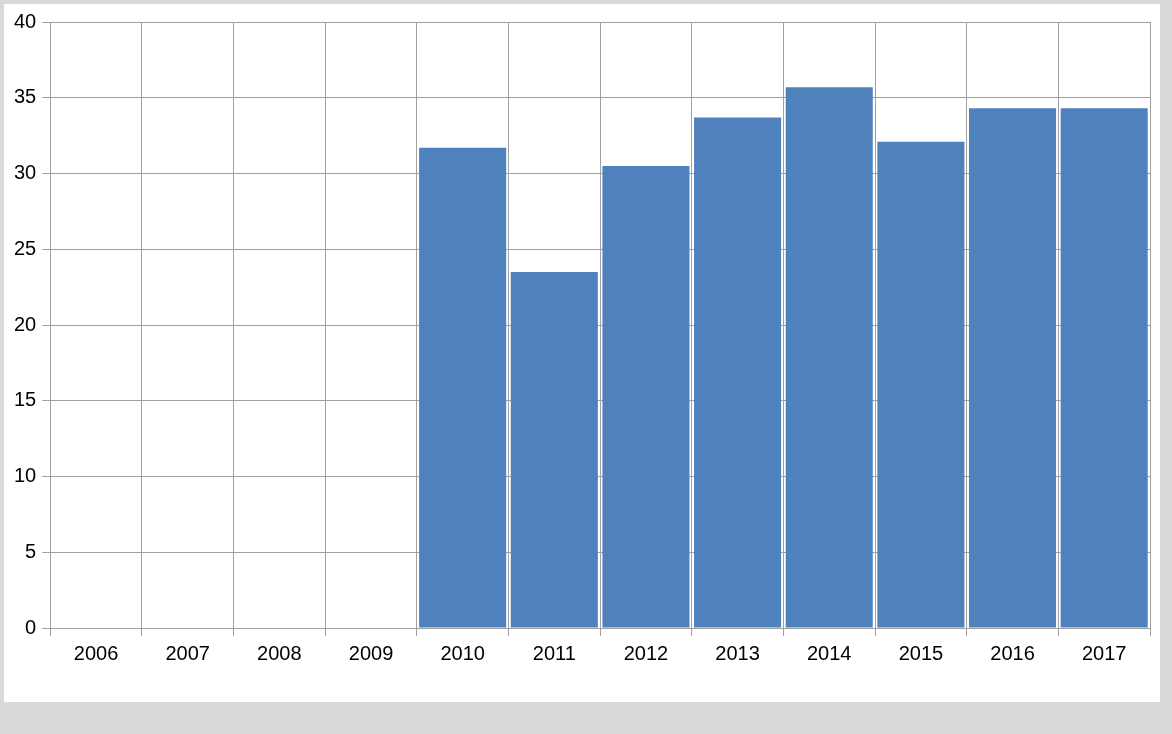 This screenshot has height=734, width=1172. Describe the element at coordinates (554, 652) in the screenshot. I see `x-tick-label: 2011` at that location.